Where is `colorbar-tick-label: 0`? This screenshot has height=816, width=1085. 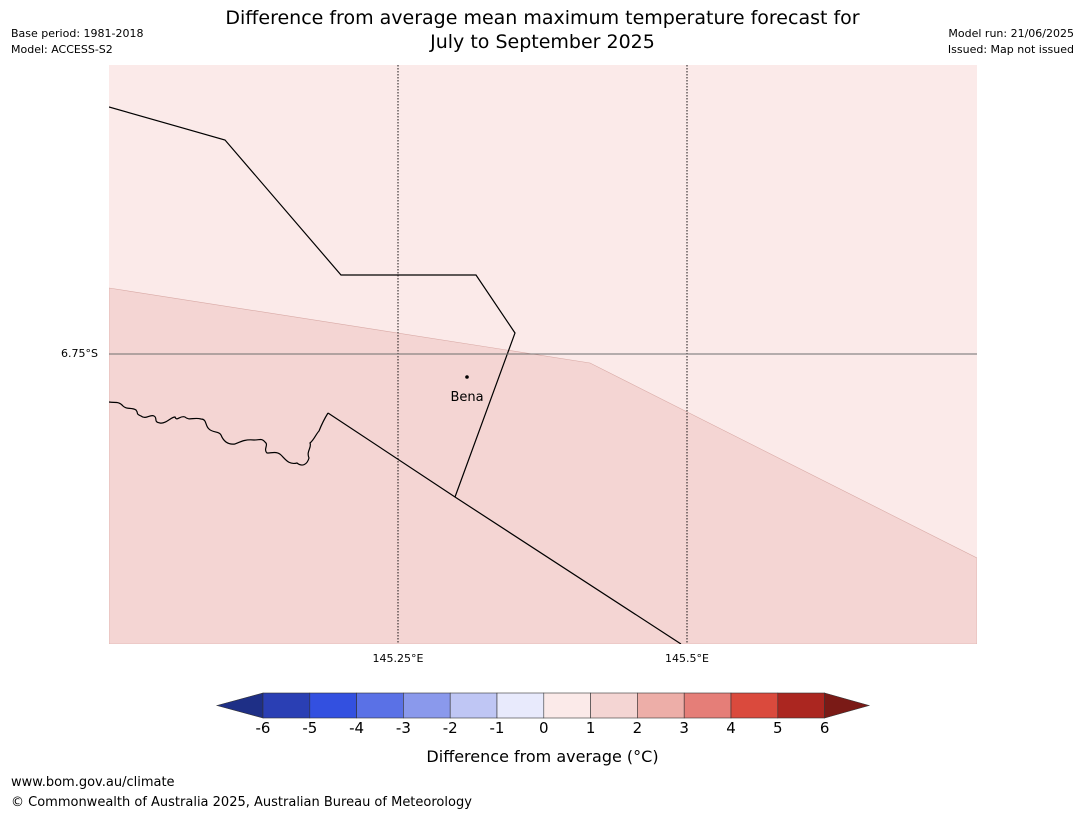 colorbar-tick-label: 0 is located at coordinates (544, 728).